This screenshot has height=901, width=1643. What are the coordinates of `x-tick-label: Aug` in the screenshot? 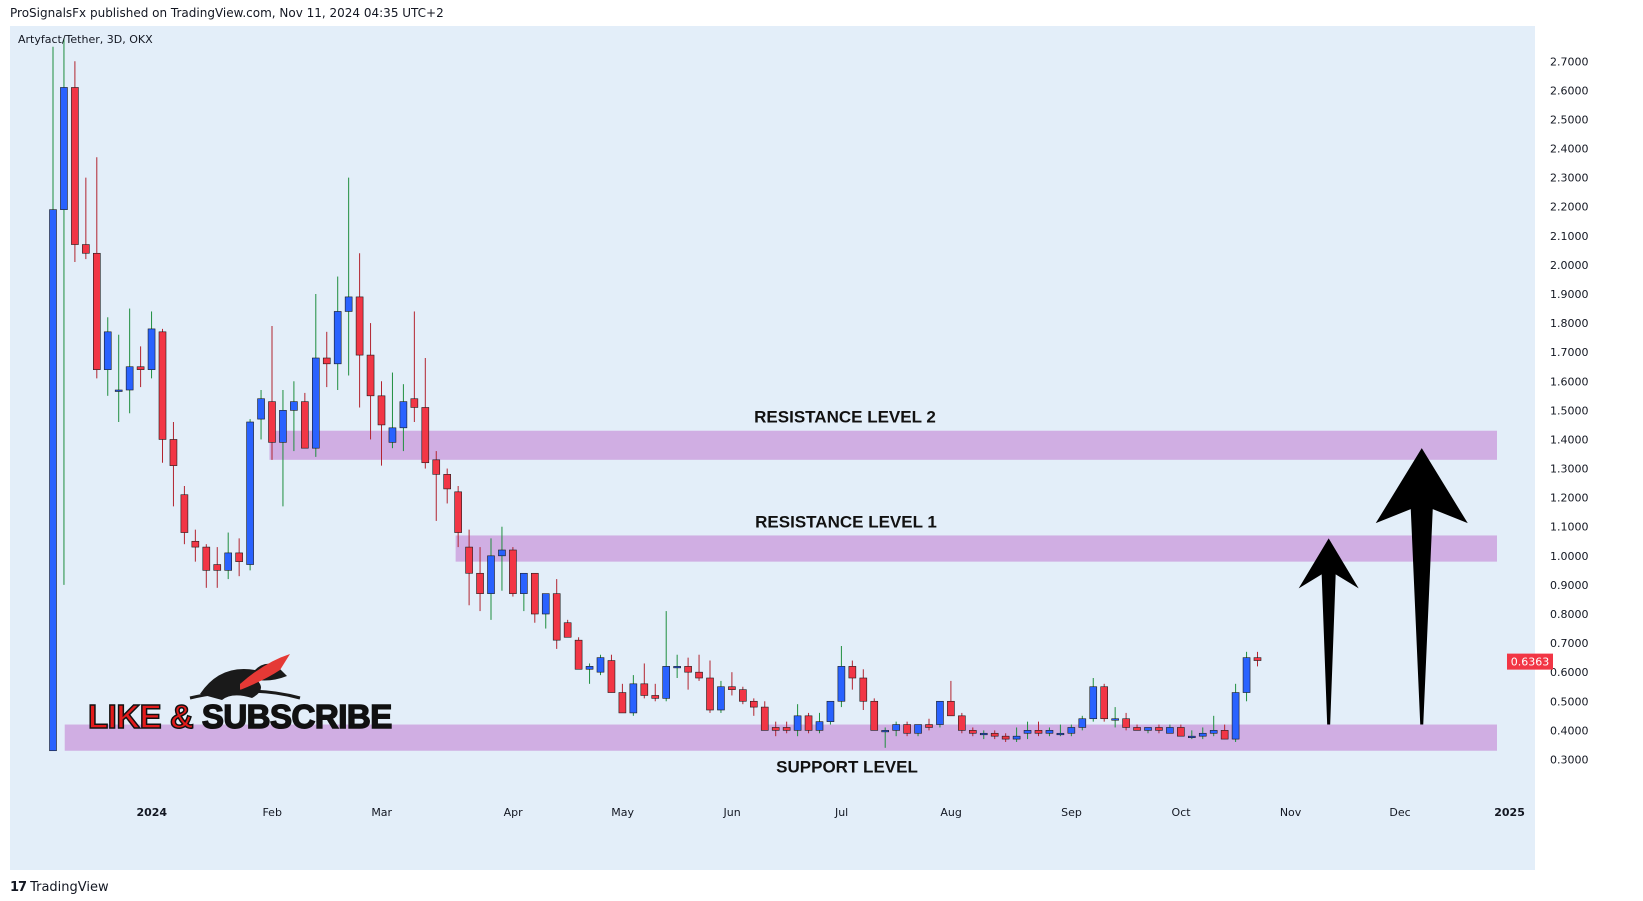 It's located at (950, 812).